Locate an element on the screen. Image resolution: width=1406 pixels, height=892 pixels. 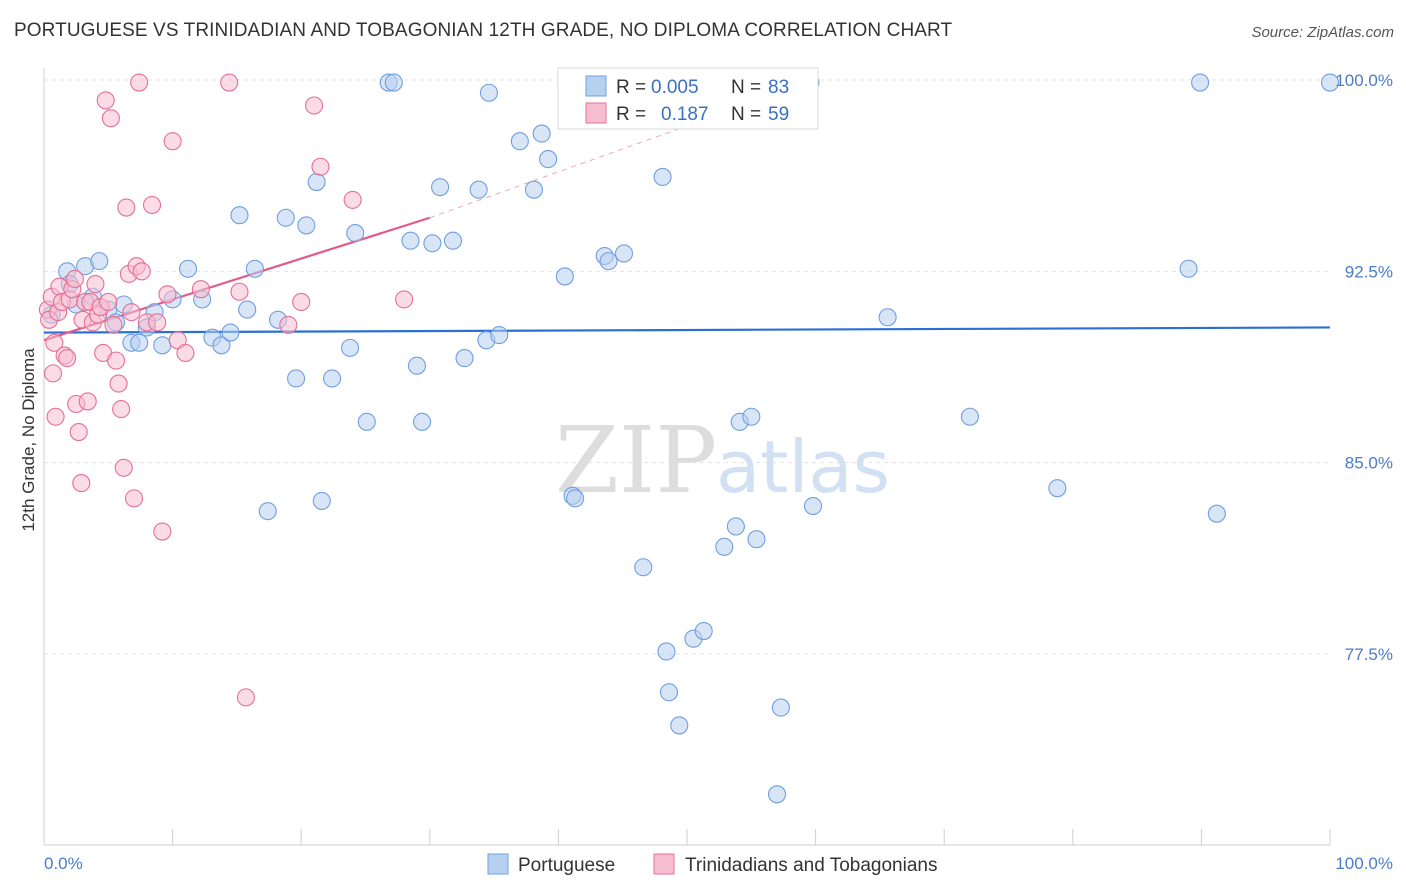
bottom-legend: Portuguese Trinidadians and Tobagonians is located at coordinates (712, 864).